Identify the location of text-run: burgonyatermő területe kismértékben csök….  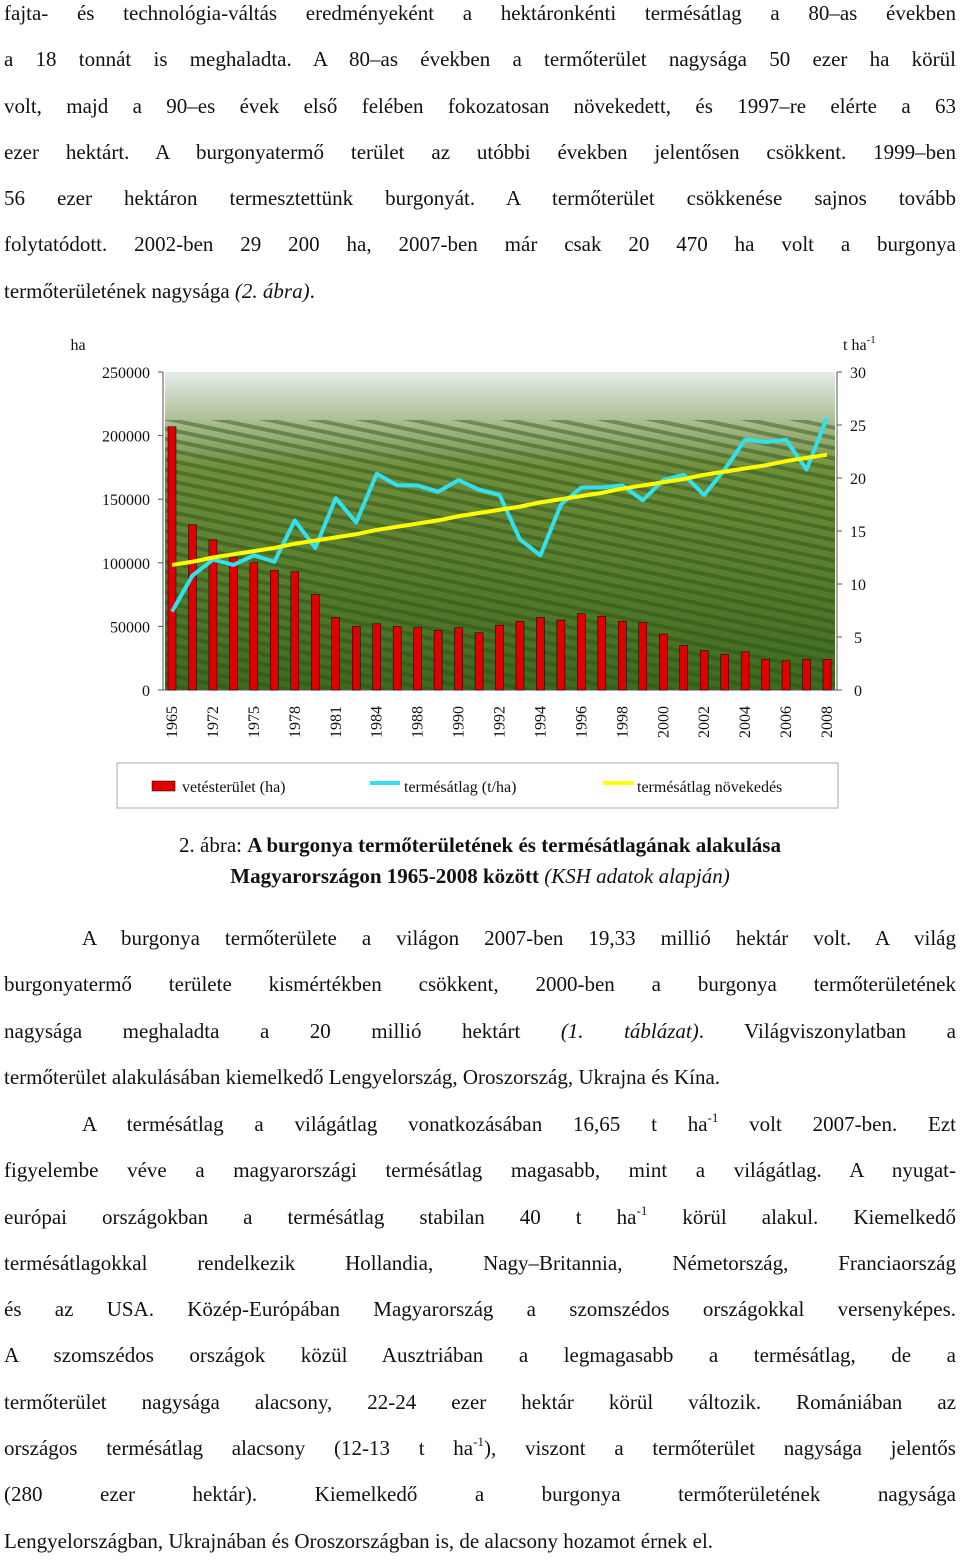
(480, 984).